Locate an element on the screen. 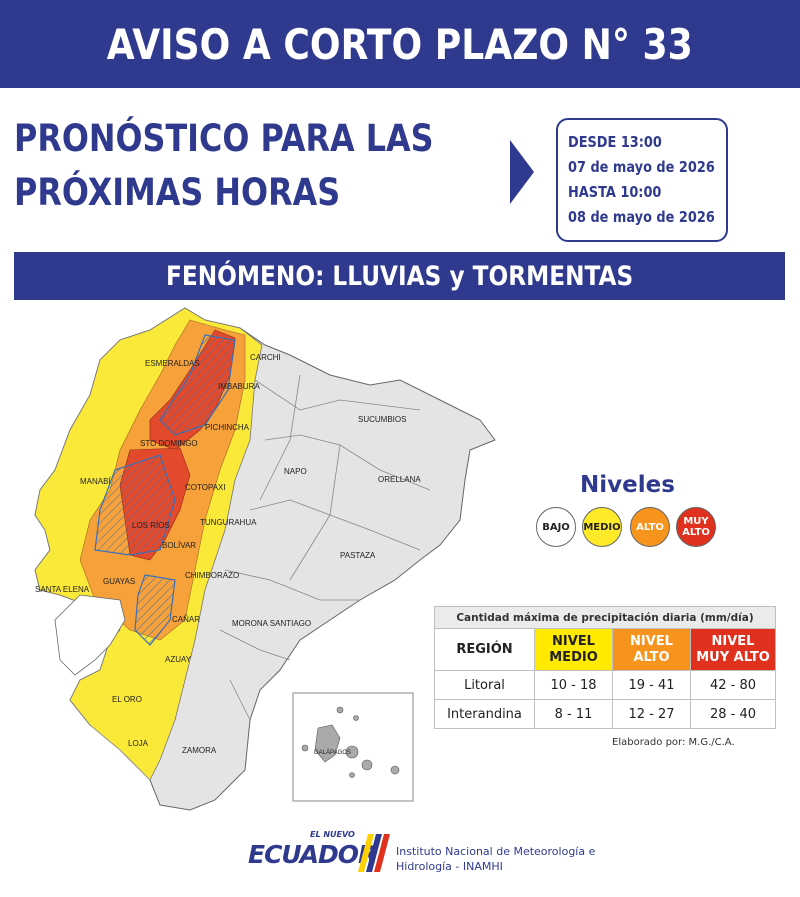  label-guayas: GUAYAS is located at coordinates (119, 581).